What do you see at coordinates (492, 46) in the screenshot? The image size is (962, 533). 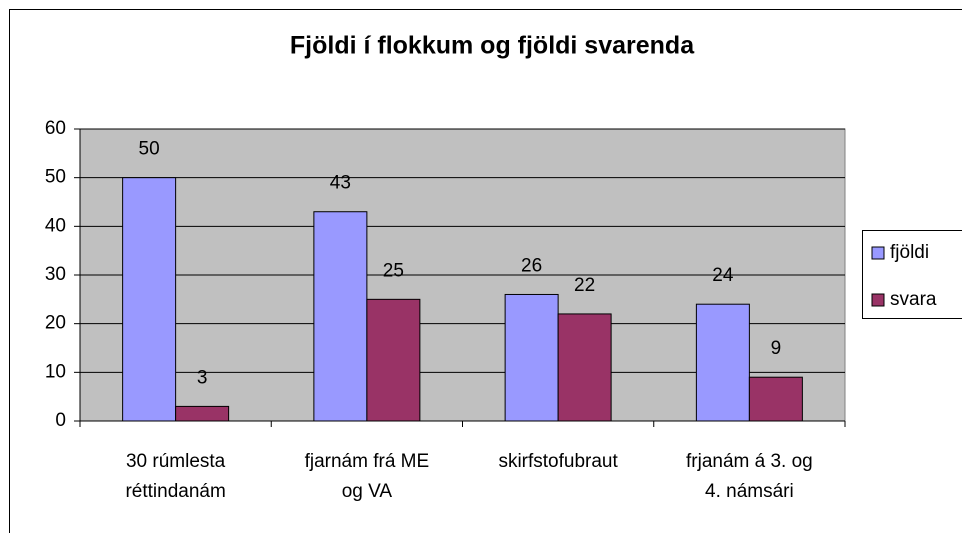 I see `chart-title: Fjöldi í flokkum og fjöldi svarenda` at bounding box center [492, 46].